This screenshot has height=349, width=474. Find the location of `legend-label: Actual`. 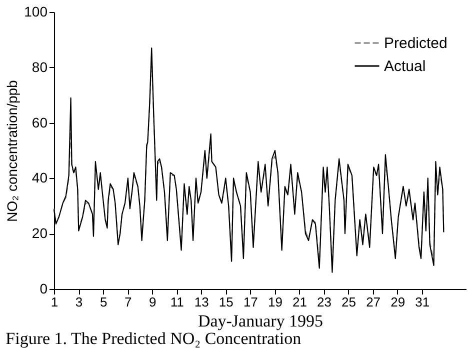

legend-label: Actual is located at coordinates (405, 66).